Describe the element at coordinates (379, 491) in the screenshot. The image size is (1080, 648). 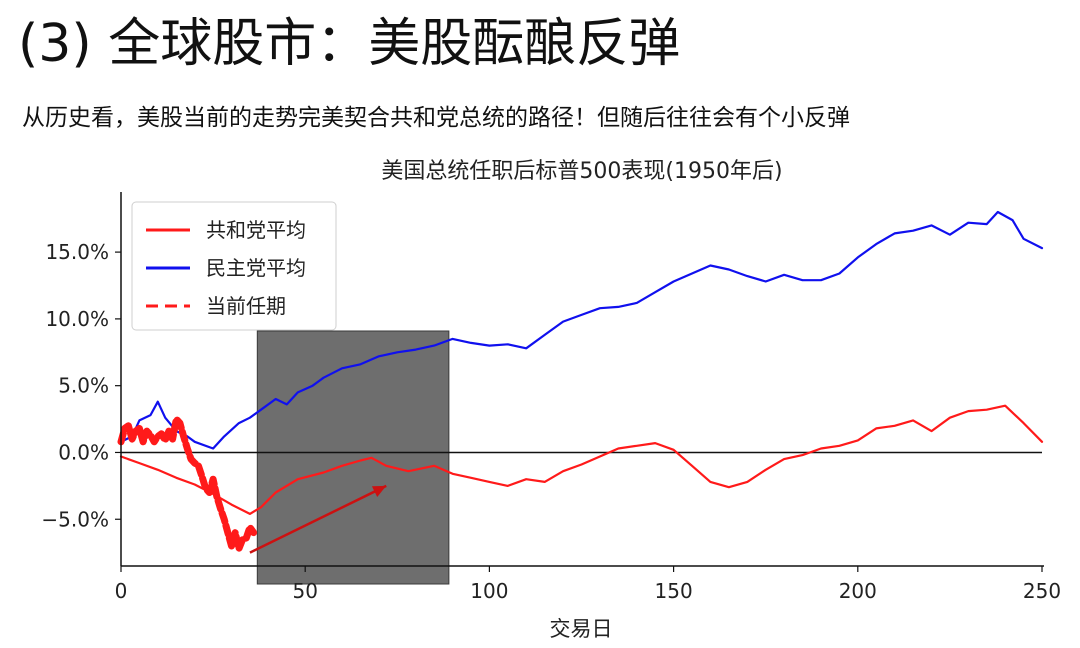
I see `trend-arrow-head` at that location.